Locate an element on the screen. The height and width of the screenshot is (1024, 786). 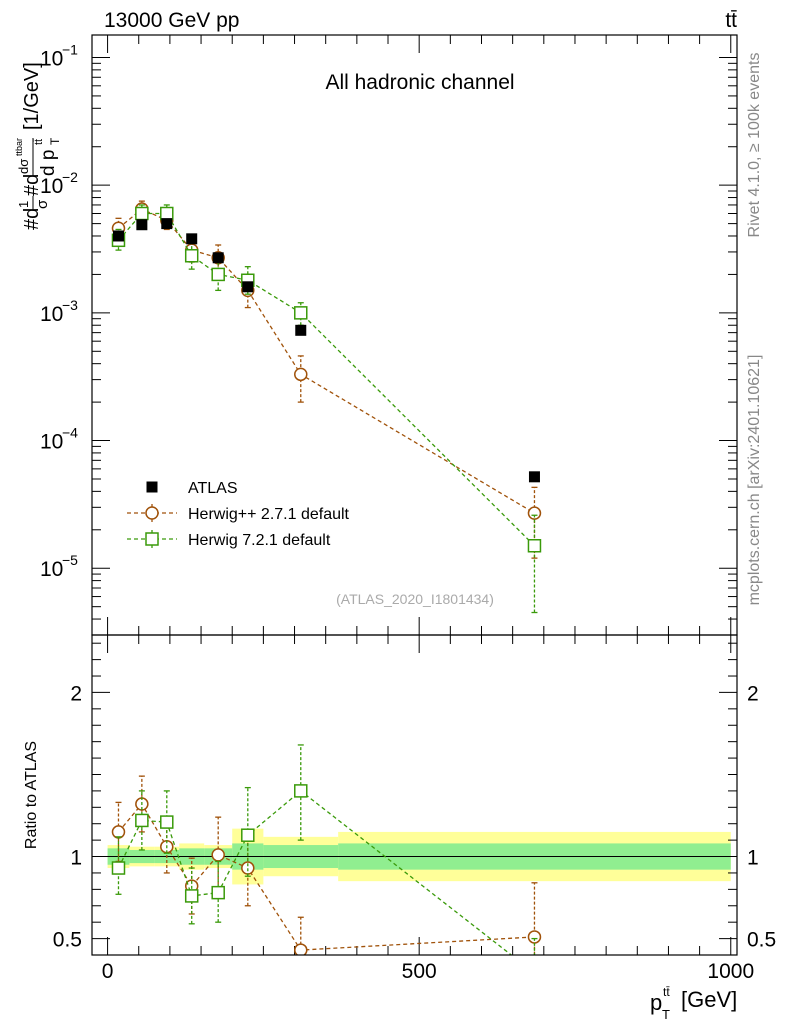
y-label-sub-t: T is located at coordinates (55, 141).